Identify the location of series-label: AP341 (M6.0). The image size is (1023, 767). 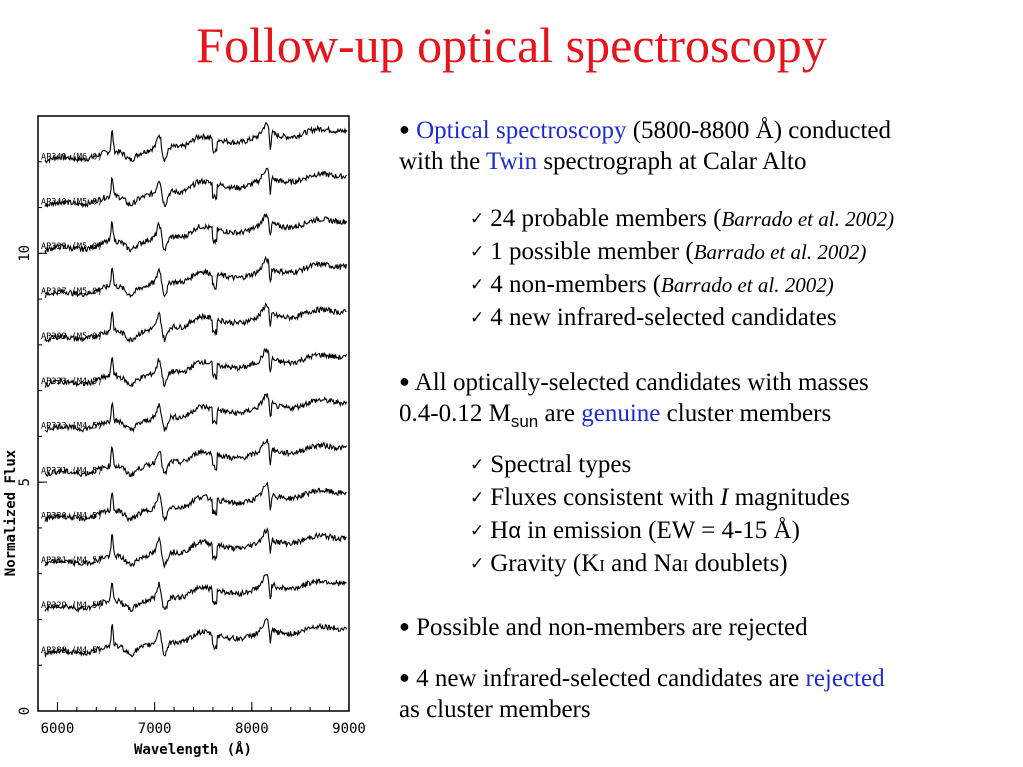
(71, 157).